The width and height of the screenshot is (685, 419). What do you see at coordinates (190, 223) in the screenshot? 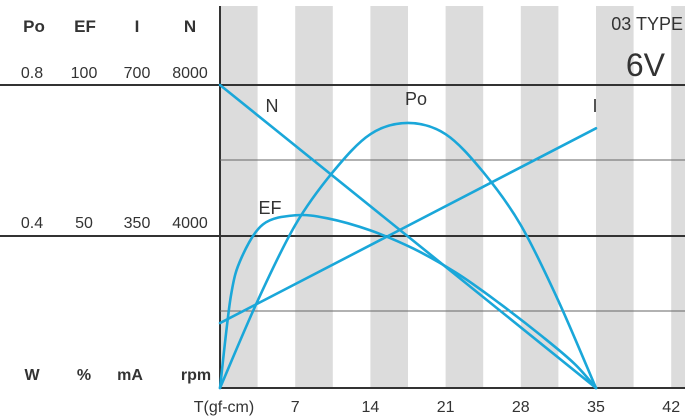
I see `n-tick-mid: 4000` at bounding box center [190, 223].